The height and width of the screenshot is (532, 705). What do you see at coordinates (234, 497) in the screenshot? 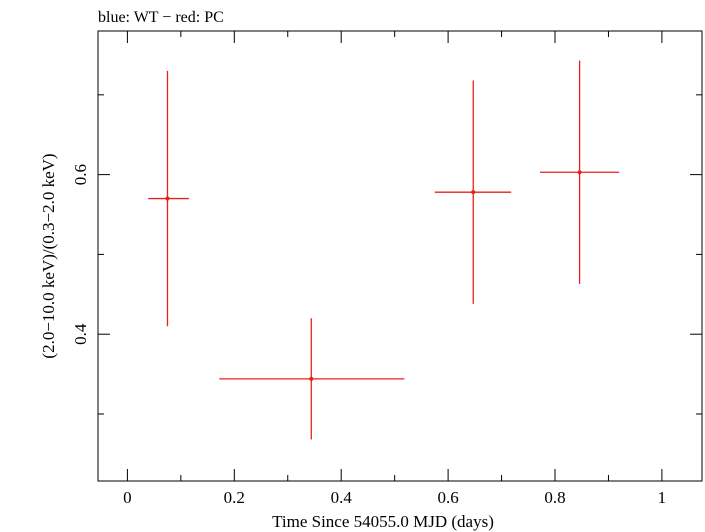
I see `x-tick-label: 0.2` at bounding box center [234, 497].